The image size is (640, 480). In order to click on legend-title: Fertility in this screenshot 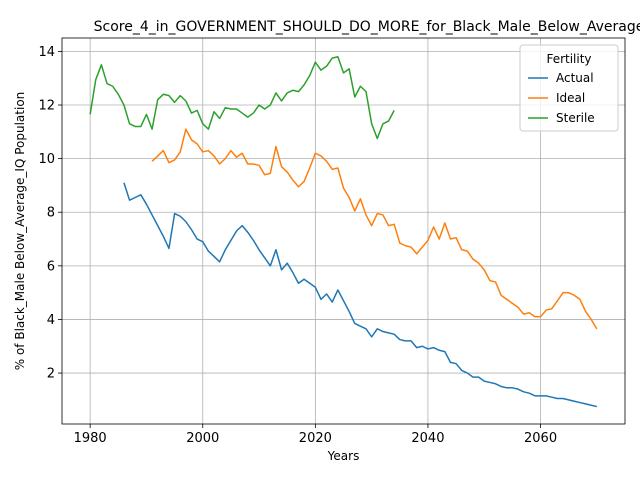, I will do `click(568, 59)`.